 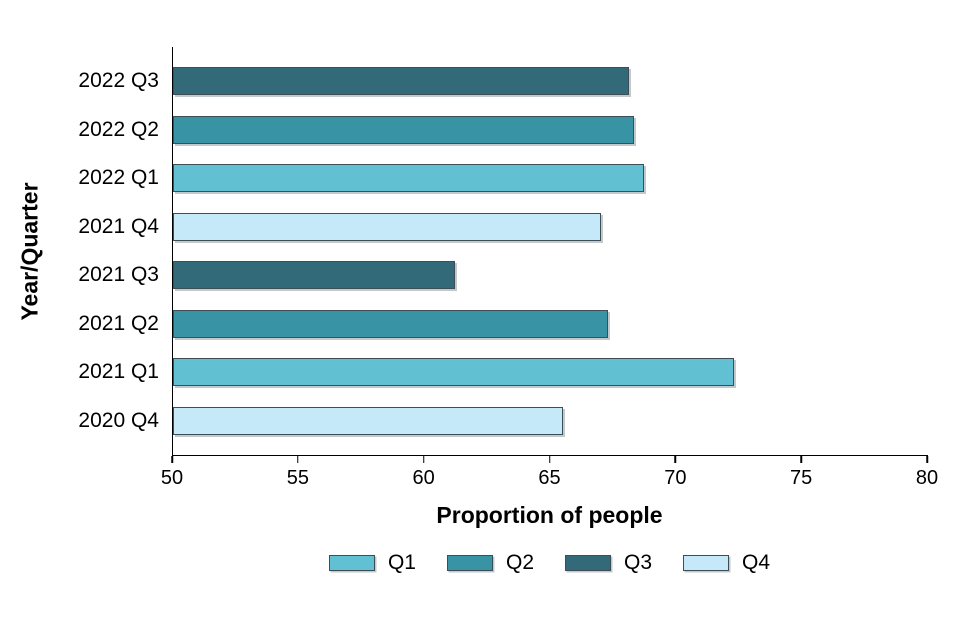 I want to click on x-tick-label: 60, so click(x=423, y=478).